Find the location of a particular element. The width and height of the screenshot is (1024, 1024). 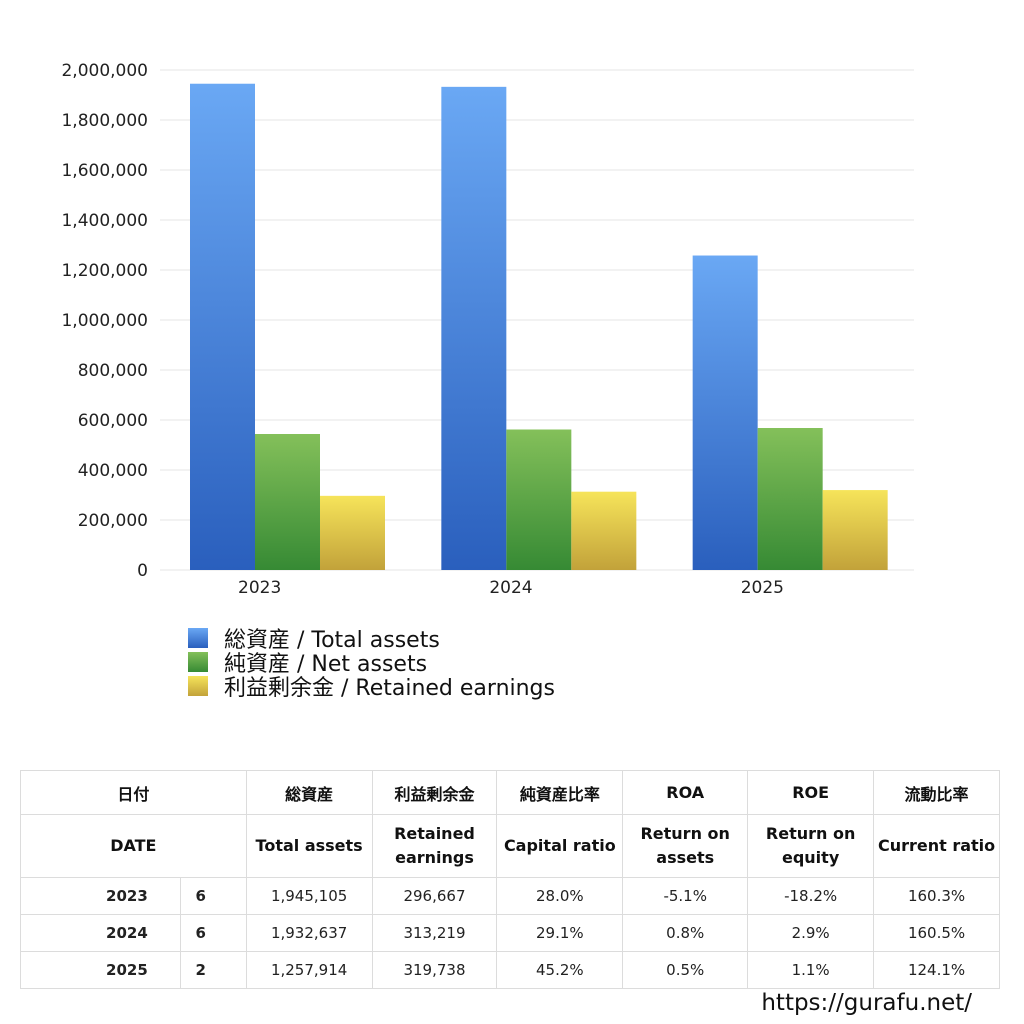

col-header-roe-en-text: Return on equity is located at coordinates (810, 845).